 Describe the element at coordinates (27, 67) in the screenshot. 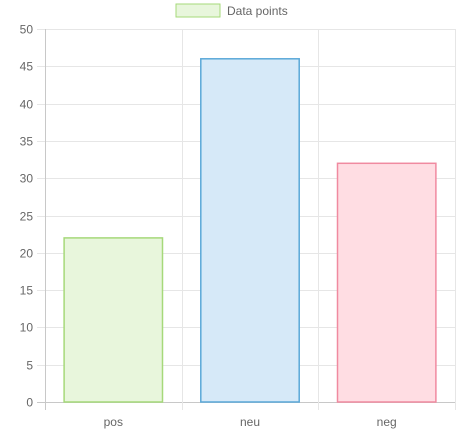

I see `y-tick-label: 45` at that location.